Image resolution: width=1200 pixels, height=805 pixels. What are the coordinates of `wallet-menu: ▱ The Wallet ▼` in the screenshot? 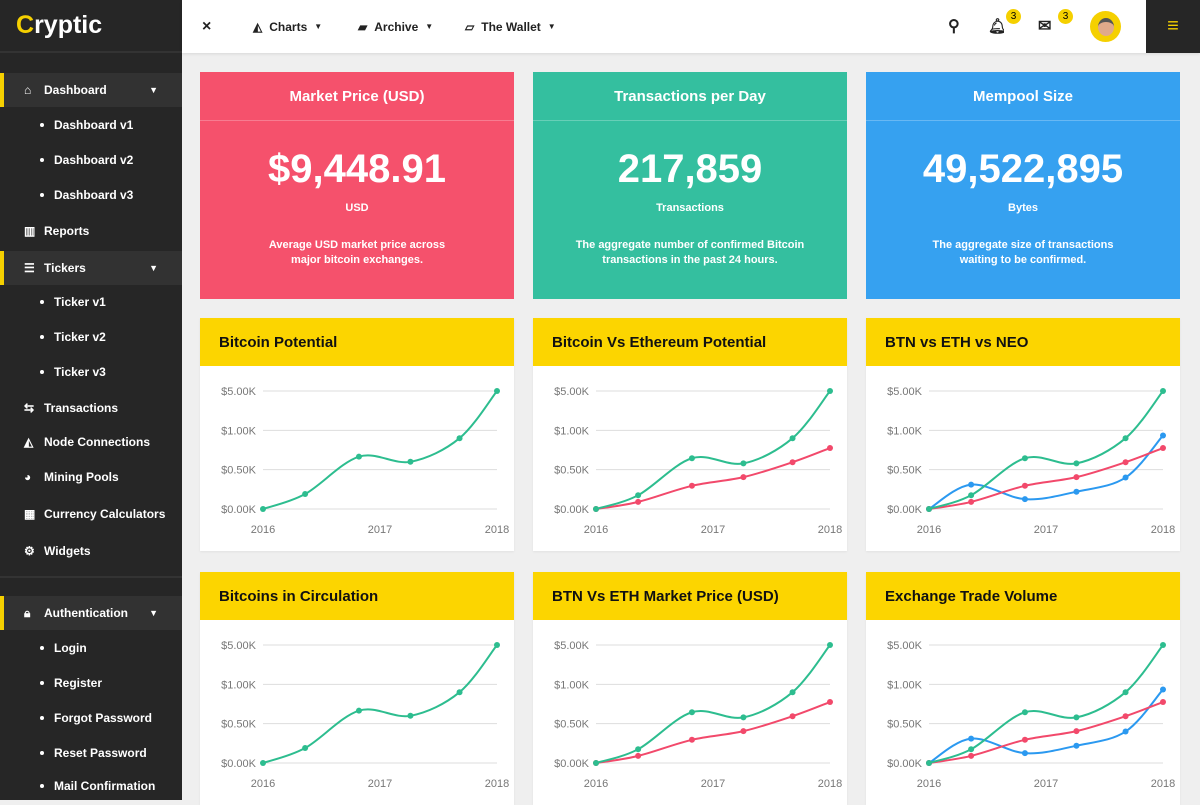 It's located at (510, 26).